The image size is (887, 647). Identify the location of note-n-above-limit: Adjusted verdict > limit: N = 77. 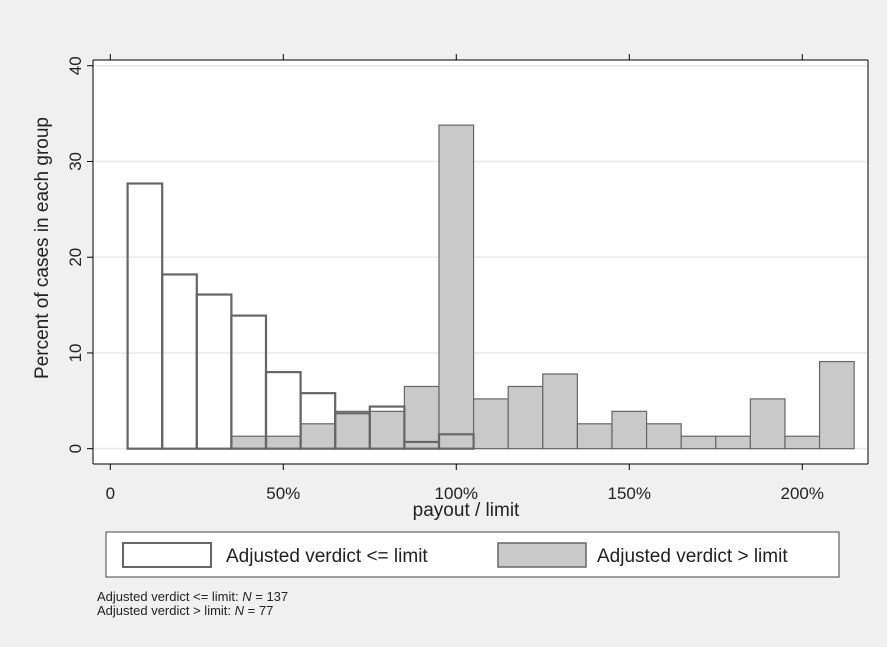
(185, 611).